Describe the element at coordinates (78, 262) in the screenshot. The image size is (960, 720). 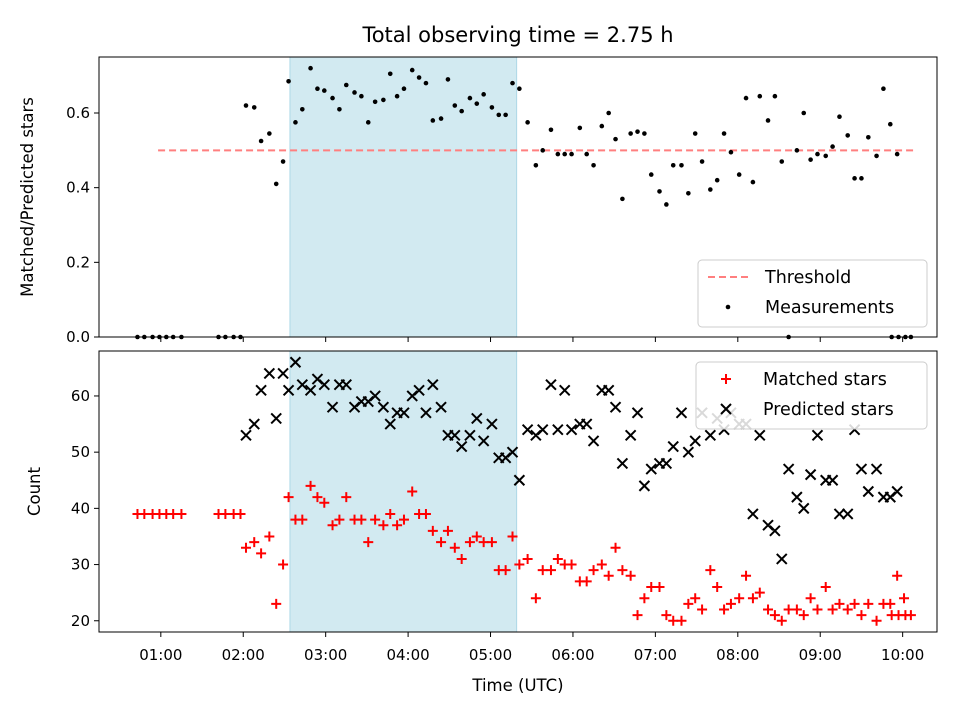
I see `y-tick-label: 0.2` at that location.